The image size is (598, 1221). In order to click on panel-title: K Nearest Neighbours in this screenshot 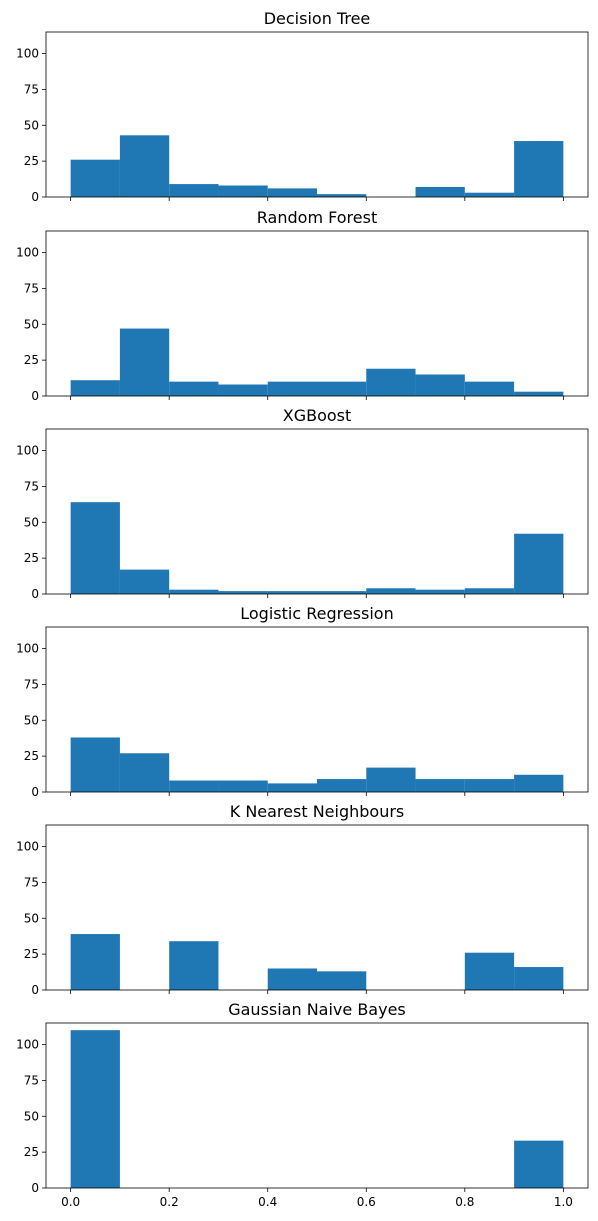, I will do `click(317, 811)`.